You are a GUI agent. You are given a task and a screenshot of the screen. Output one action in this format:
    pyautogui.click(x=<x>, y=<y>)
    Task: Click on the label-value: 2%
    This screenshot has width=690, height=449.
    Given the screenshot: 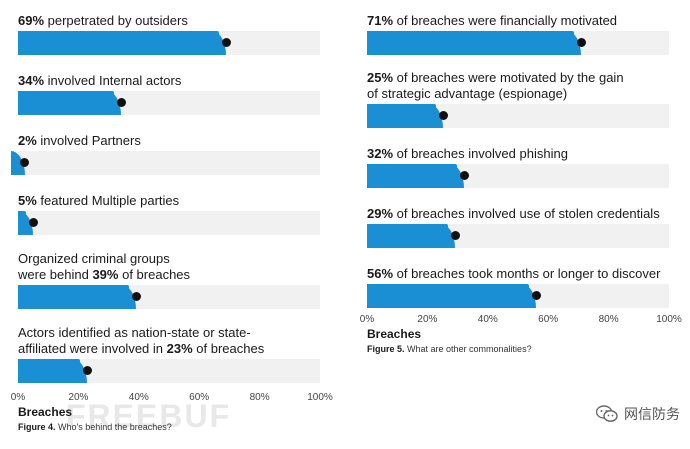 What is the action you would take?
    pyautogui.click(x=27, y=140)
    